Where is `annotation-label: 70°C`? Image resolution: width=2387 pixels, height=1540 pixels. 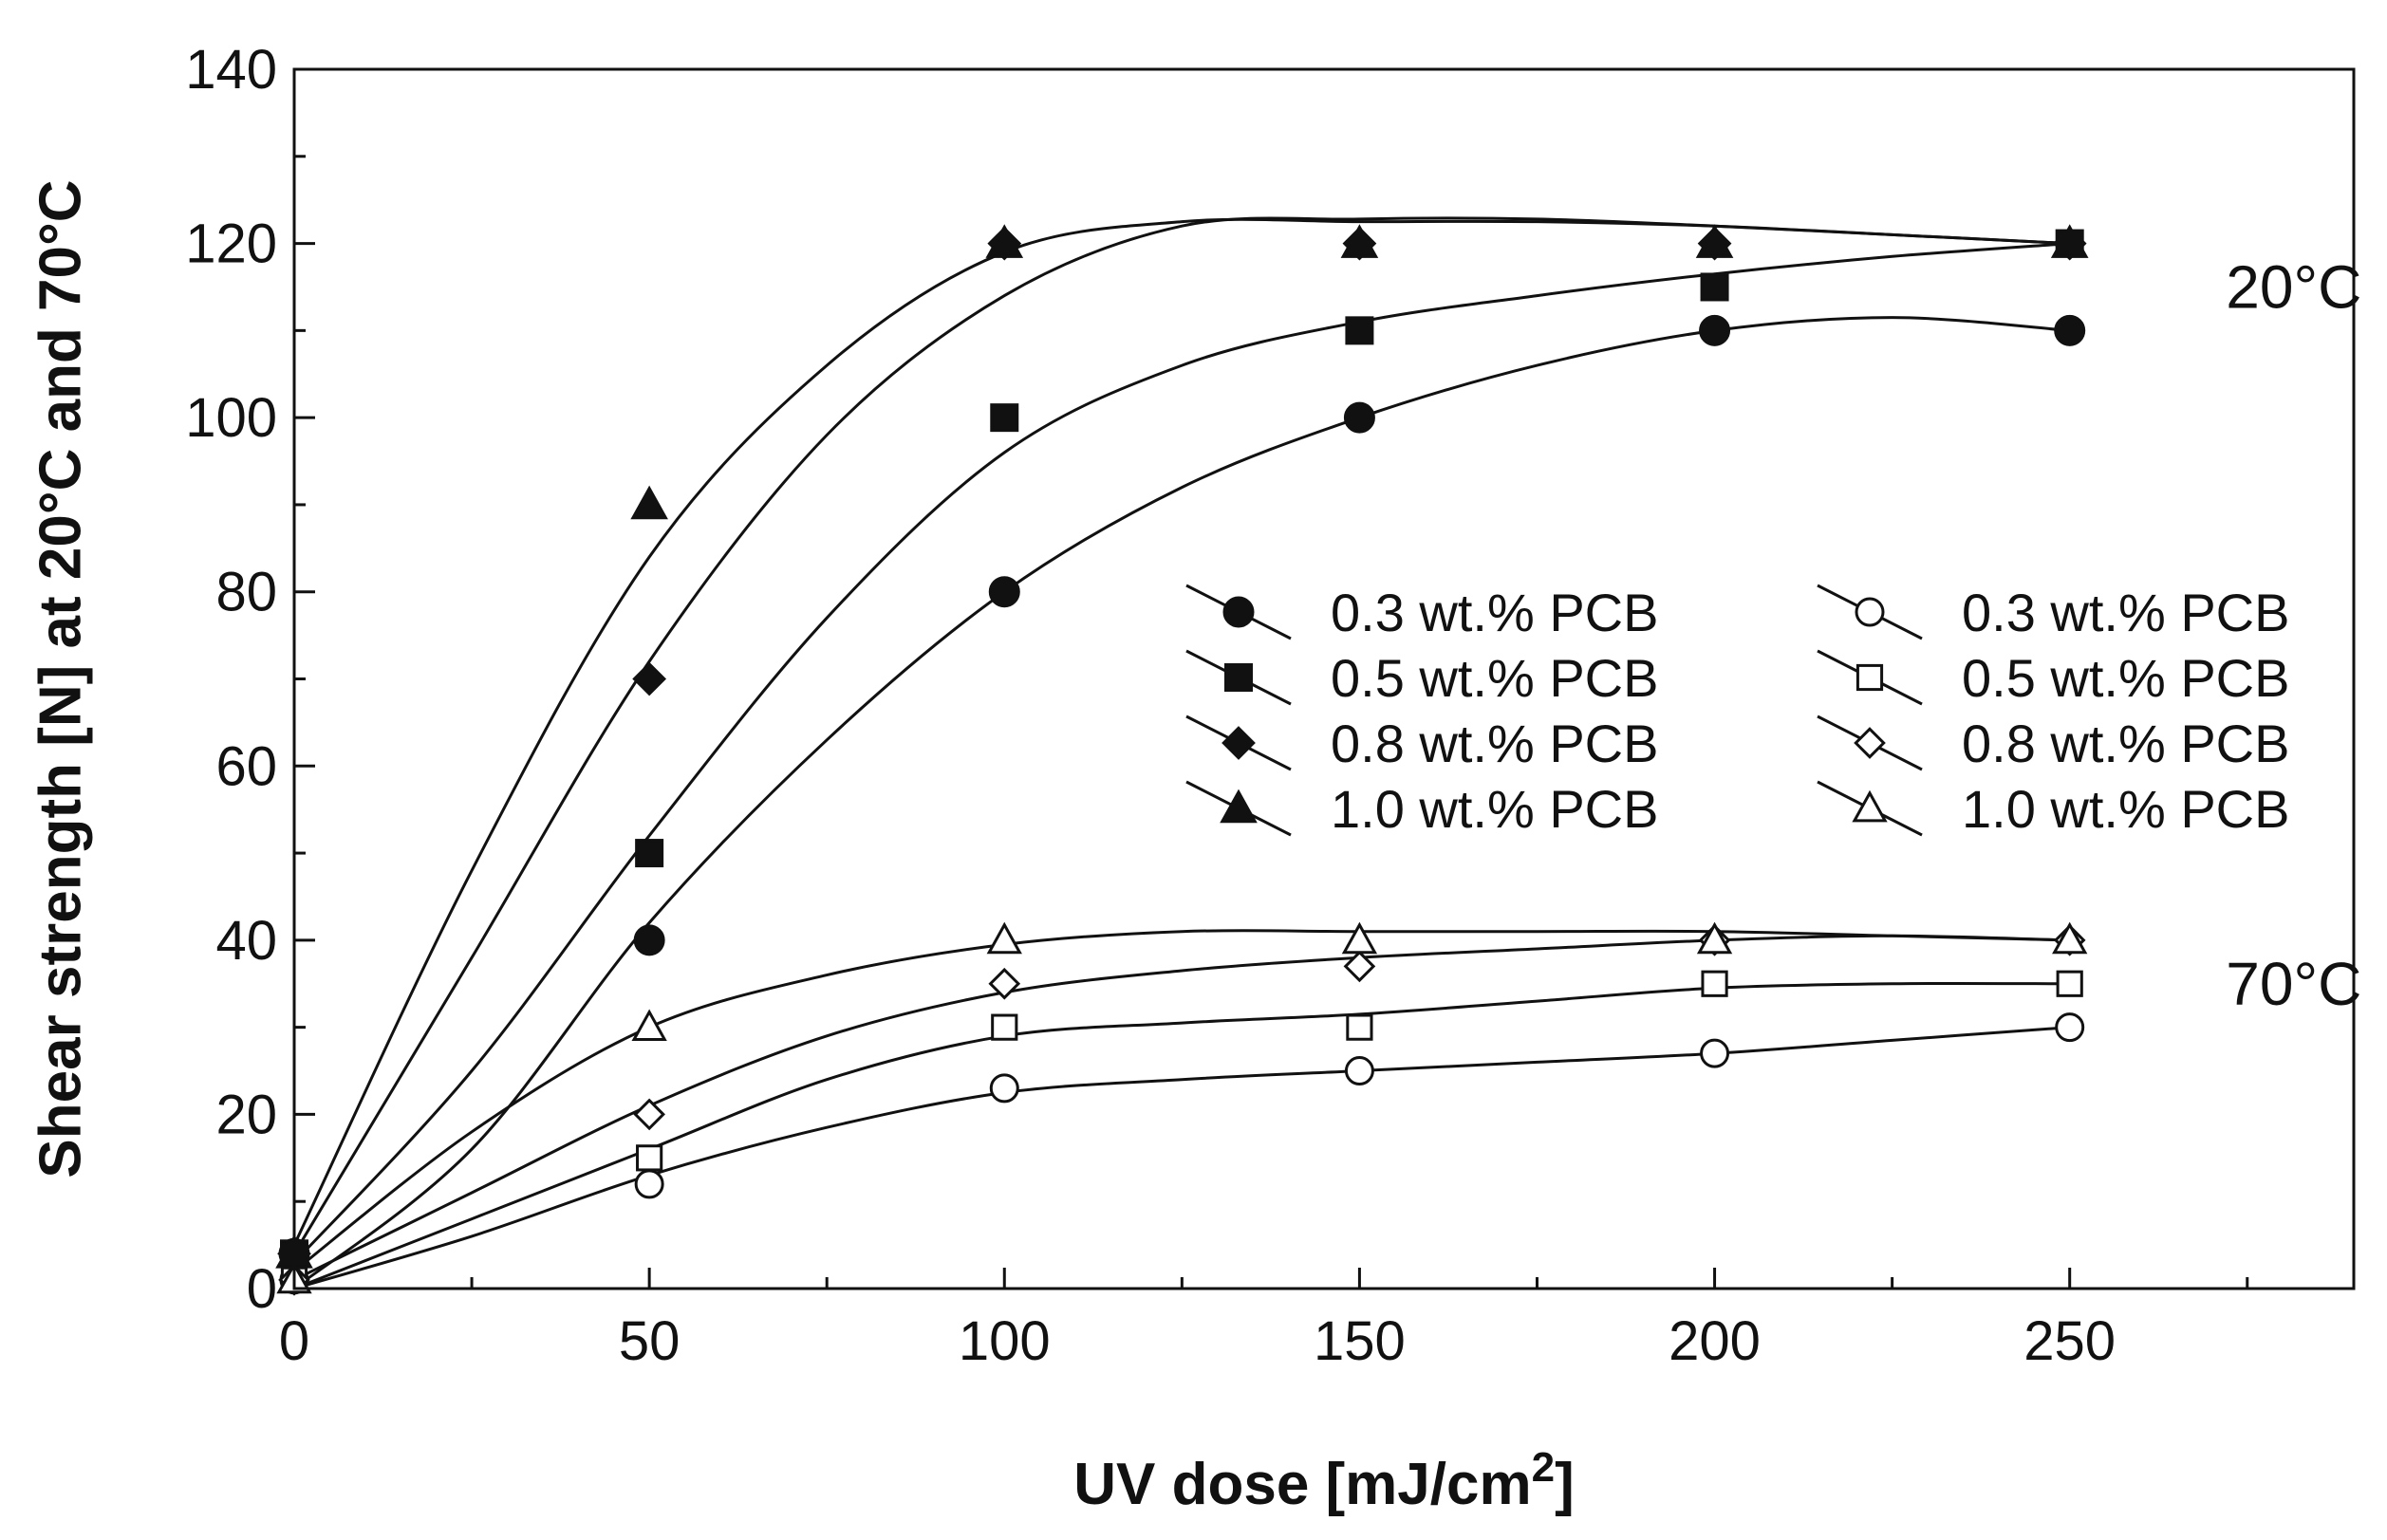 annotation-label: 70°C is located at coordinates (2293, 984).